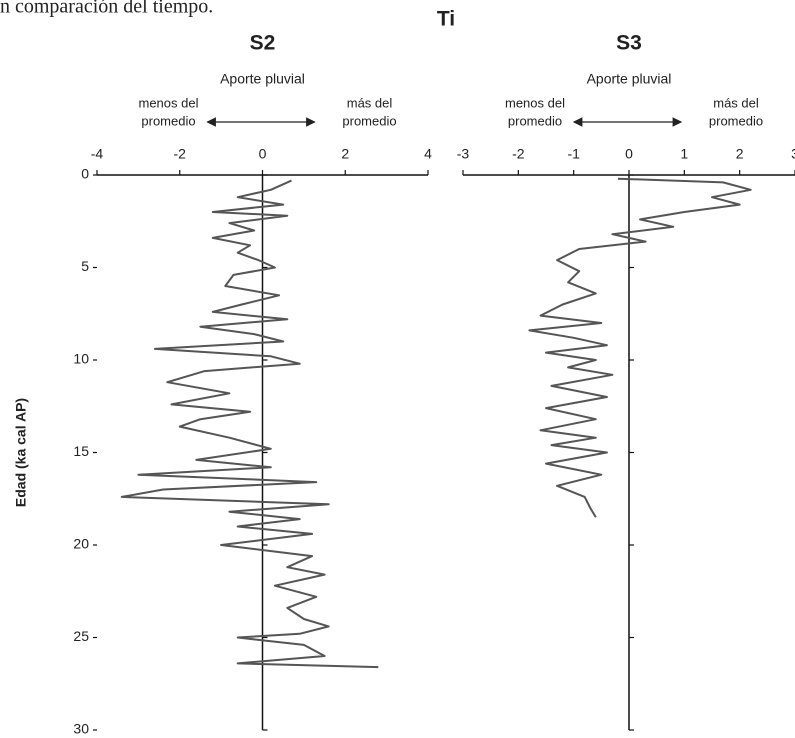  What do you see at coordinates (81, 636) in the screenshot?
I see `y-tick-label: 25` at bounding box center [81, 636].